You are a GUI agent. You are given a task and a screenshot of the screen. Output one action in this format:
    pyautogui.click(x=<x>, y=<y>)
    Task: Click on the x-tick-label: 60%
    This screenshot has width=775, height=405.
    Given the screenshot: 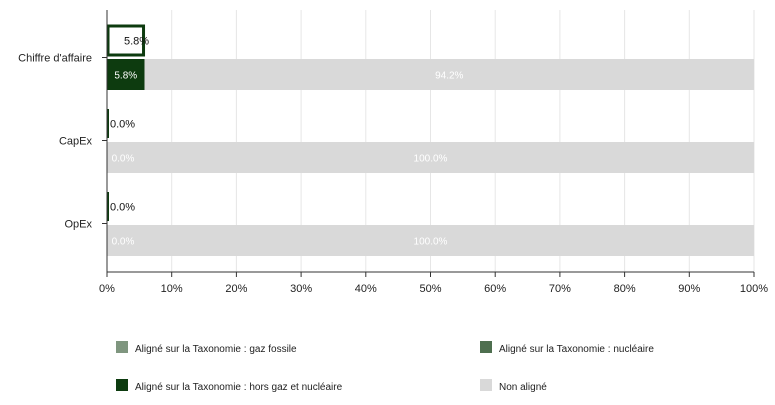 What is the action you would take?
    pyautogui.click(x=495, y=289)
    